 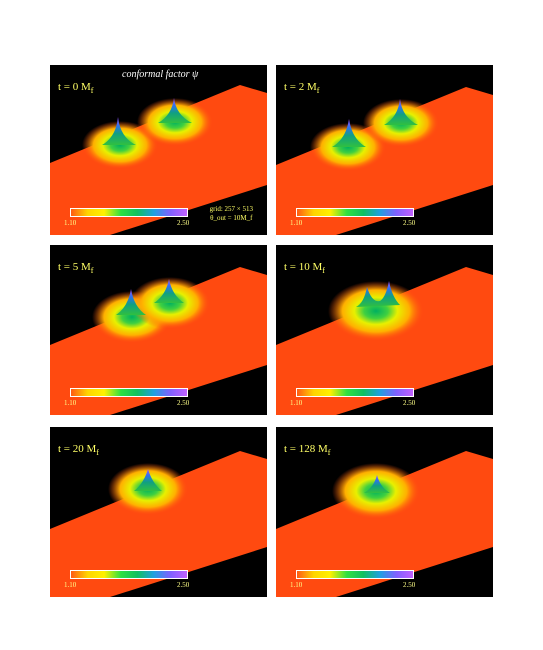 I want to click on panel-t10: t = 10 Mf 1.10 2.50, so click(x=384, y=330).